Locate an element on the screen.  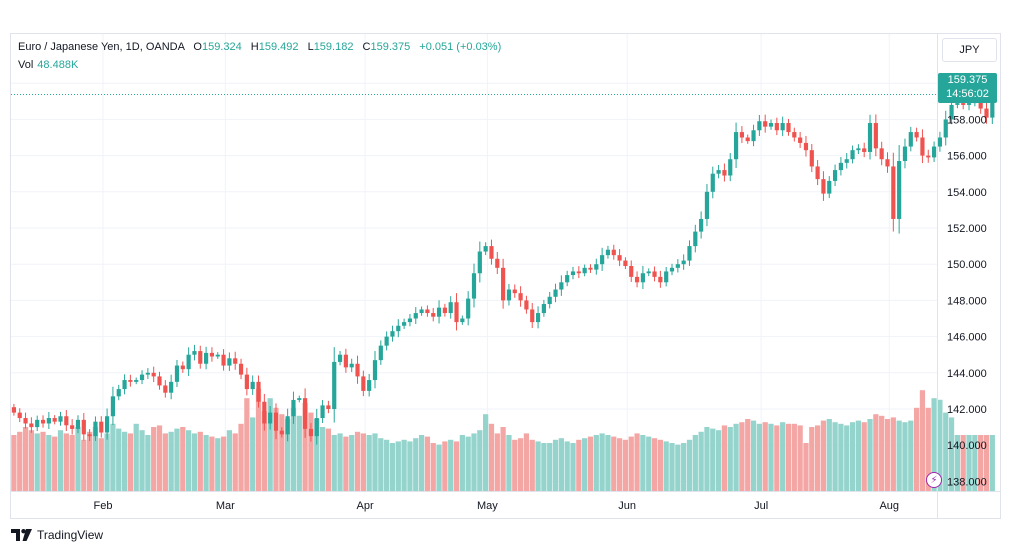
symbol-title: Euro / Japanese Yen, 1D, OANDA is located at coordinates (101, 47).